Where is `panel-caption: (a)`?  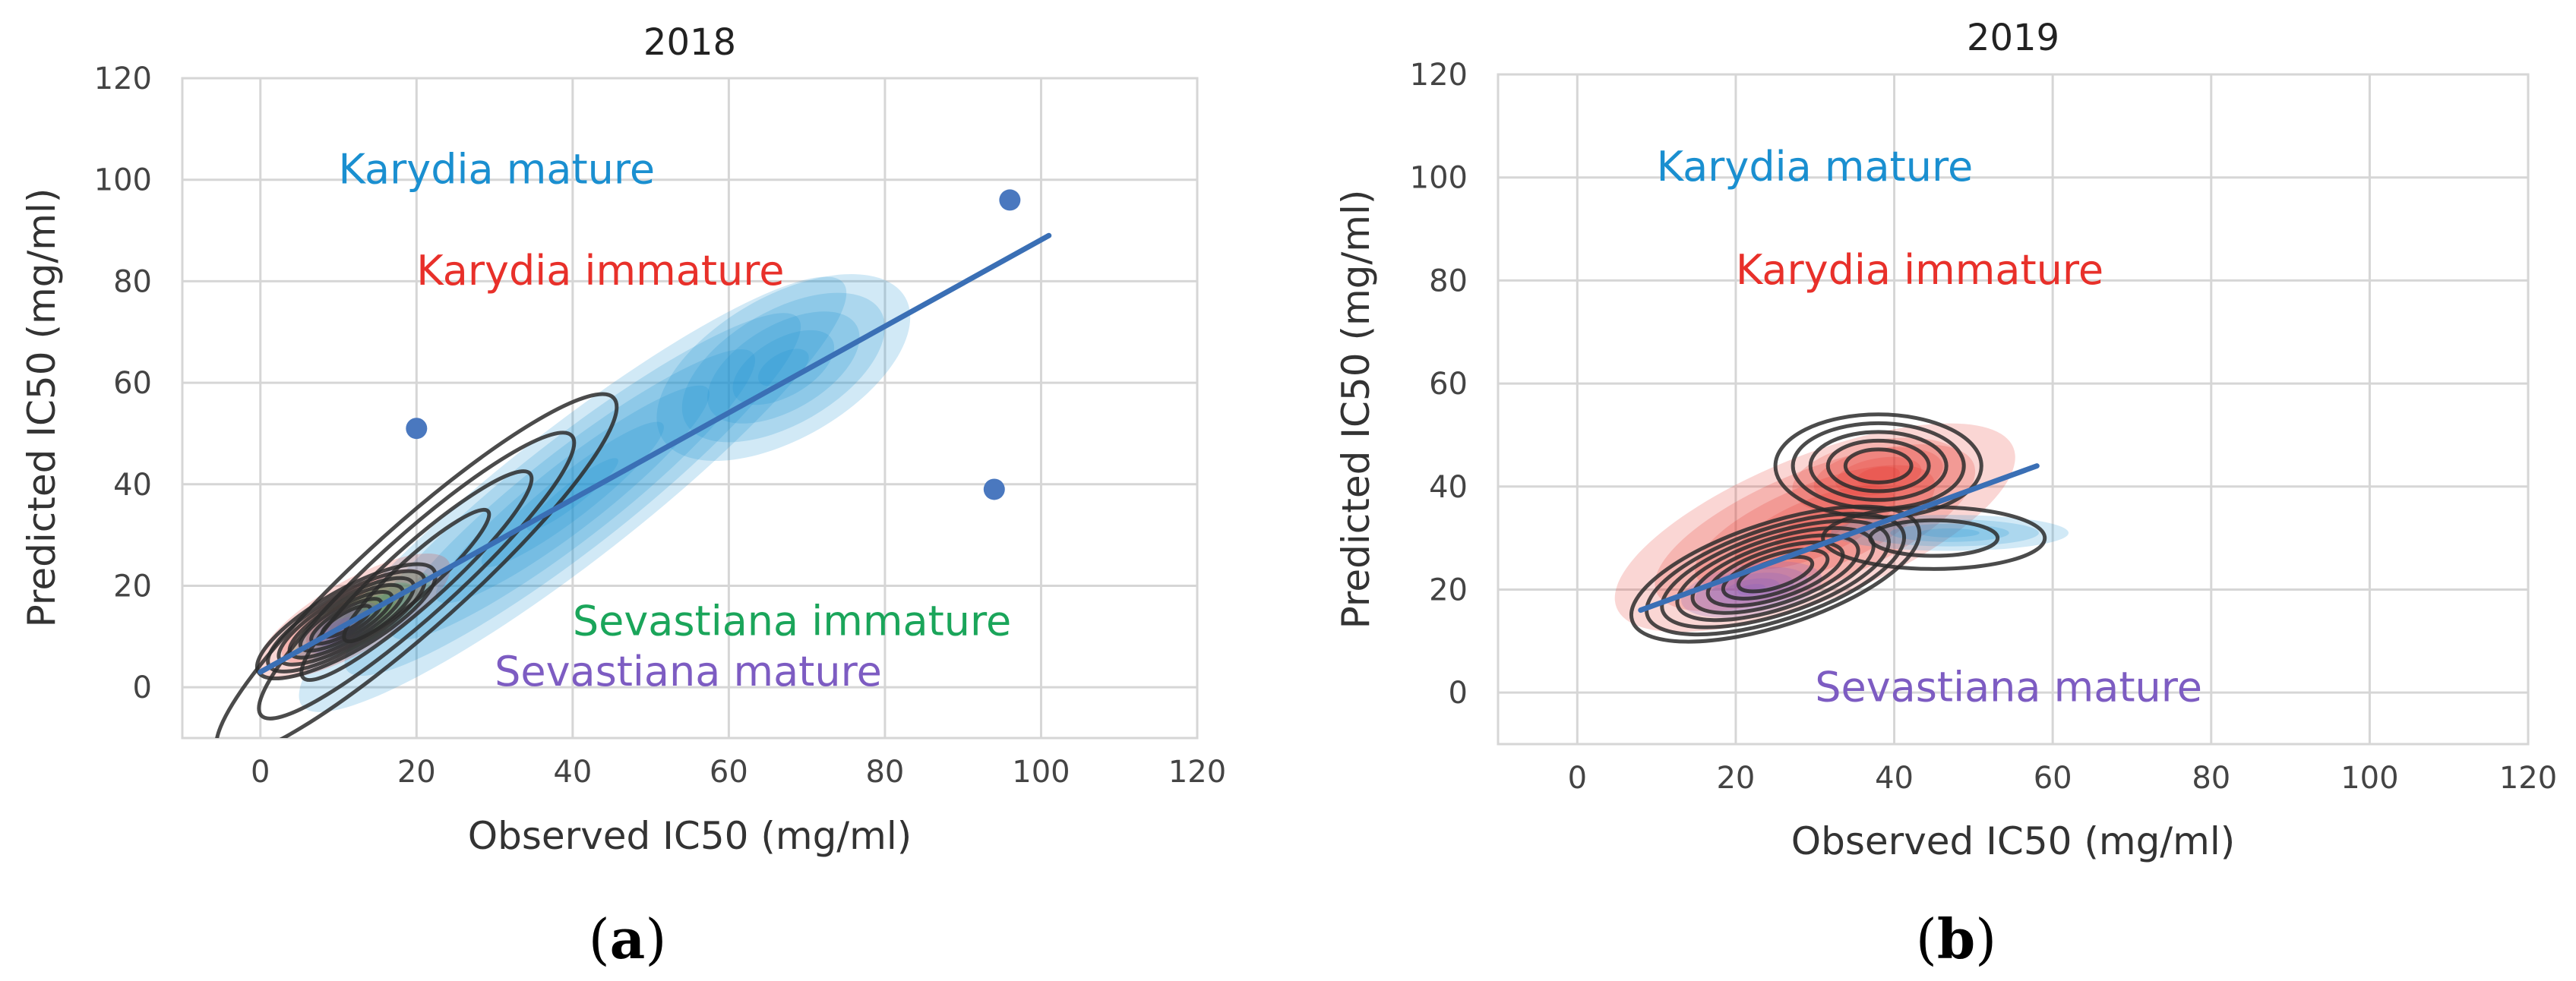
panel-caption: (a) is located at coordinates (628, 939).